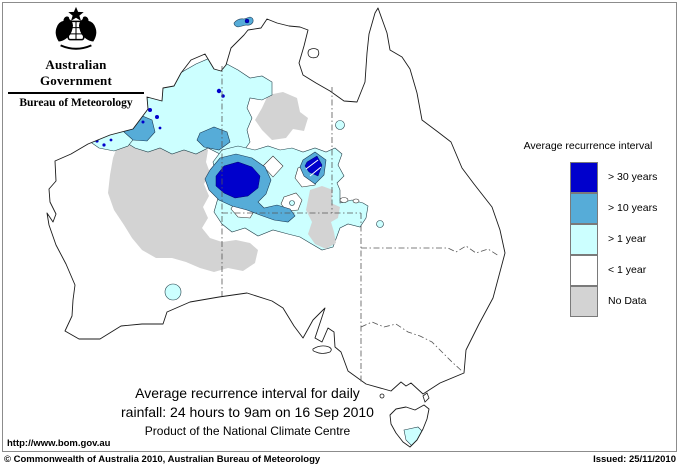  What do you see at coordinates (588, 146) in the screenshot?
I see `legend-title: Average recurrence interval` at bounding box center [588, 146].